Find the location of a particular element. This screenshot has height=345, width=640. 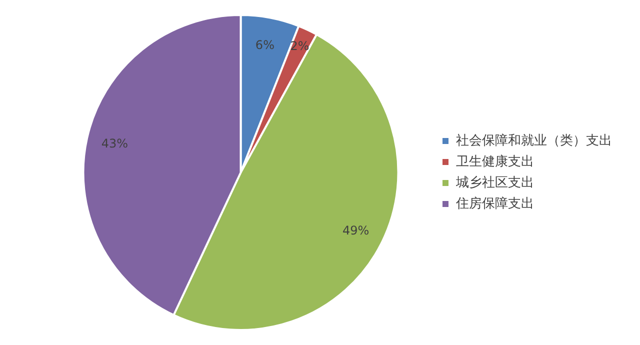

data-label: 6% is located at coordinates (264, 45).